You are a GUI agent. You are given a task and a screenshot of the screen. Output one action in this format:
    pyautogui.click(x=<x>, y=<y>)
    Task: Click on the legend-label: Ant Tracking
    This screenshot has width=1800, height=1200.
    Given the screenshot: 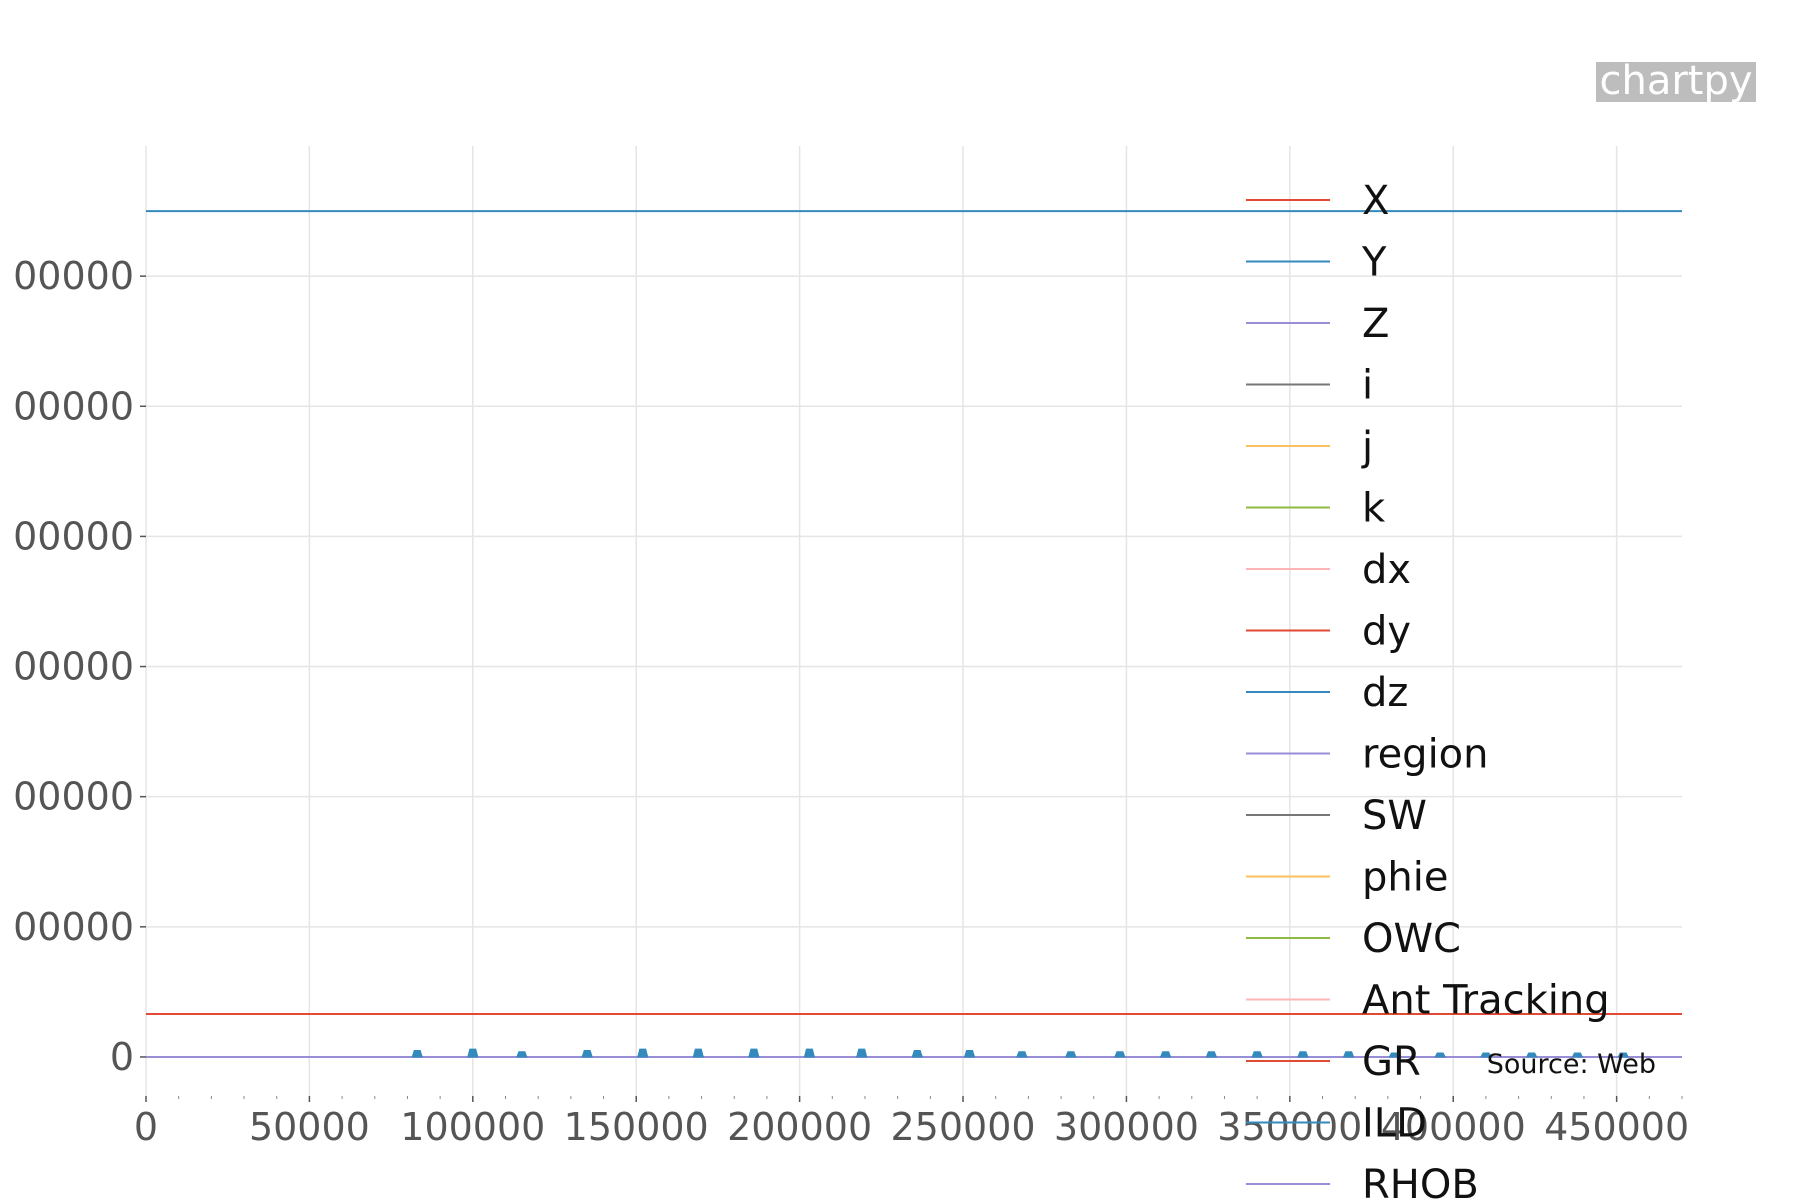 What is the action you would take?
    pyautogui.click(x=1486, y=1001)
    